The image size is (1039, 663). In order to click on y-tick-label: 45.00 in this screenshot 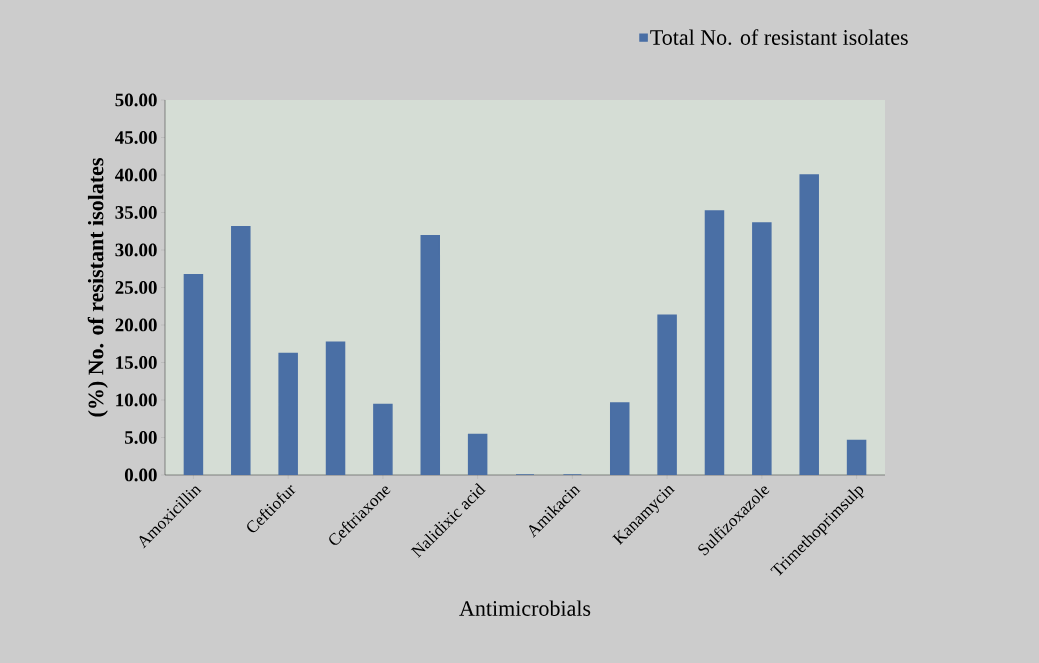, I will do `click(135, 137)`.